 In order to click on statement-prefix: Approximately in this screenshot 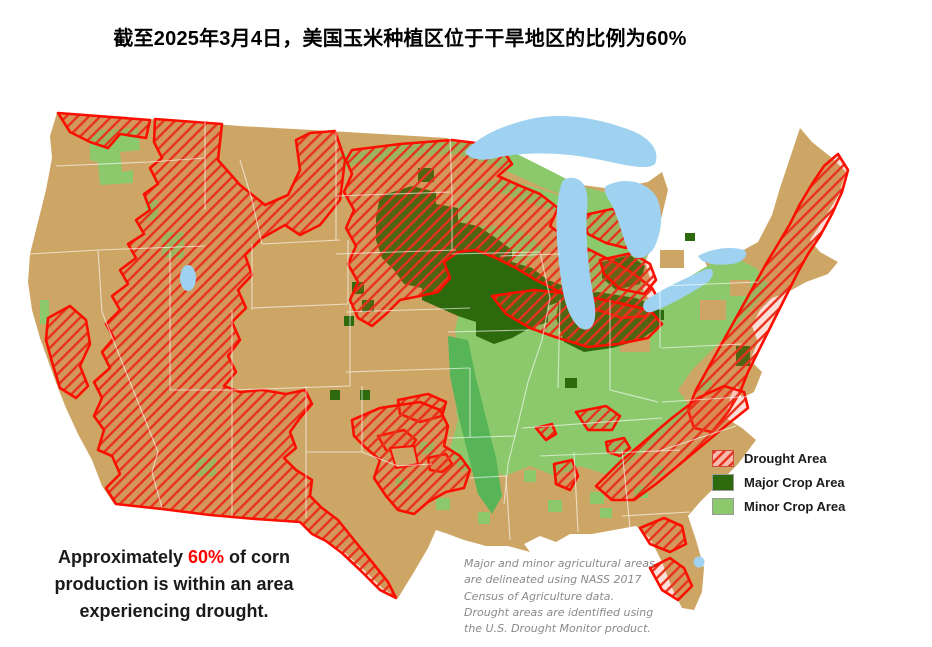, I will do `click(122, 557)`.